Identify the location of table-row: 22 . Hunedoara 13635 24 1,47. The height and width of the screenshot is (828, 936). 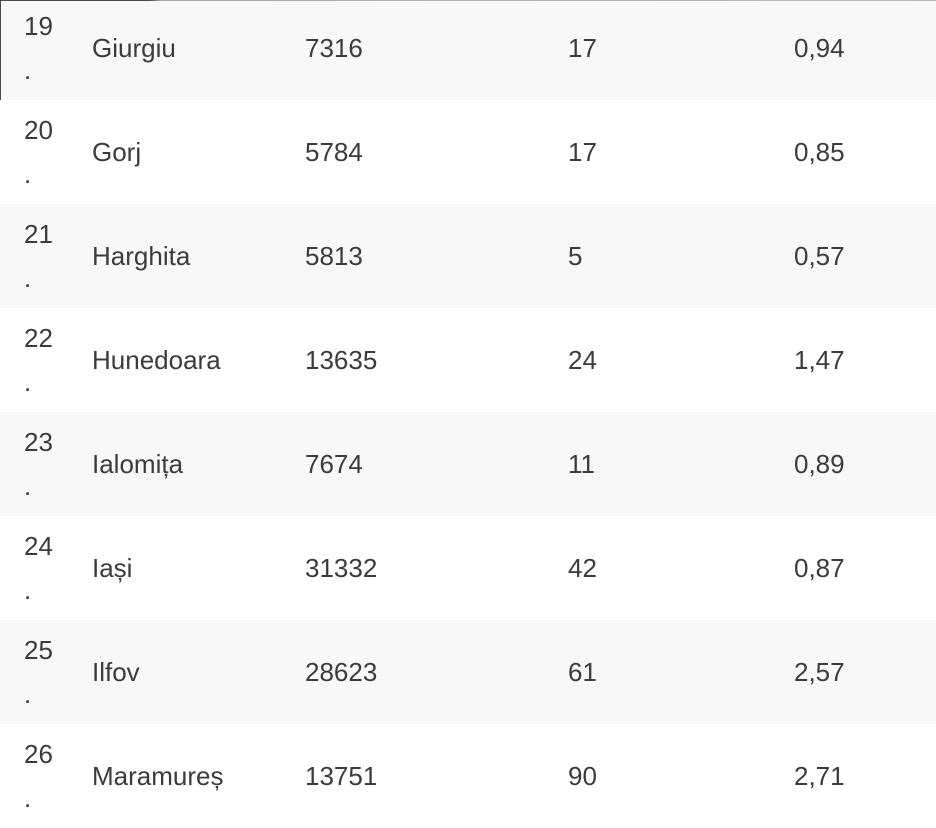
(468, 360).